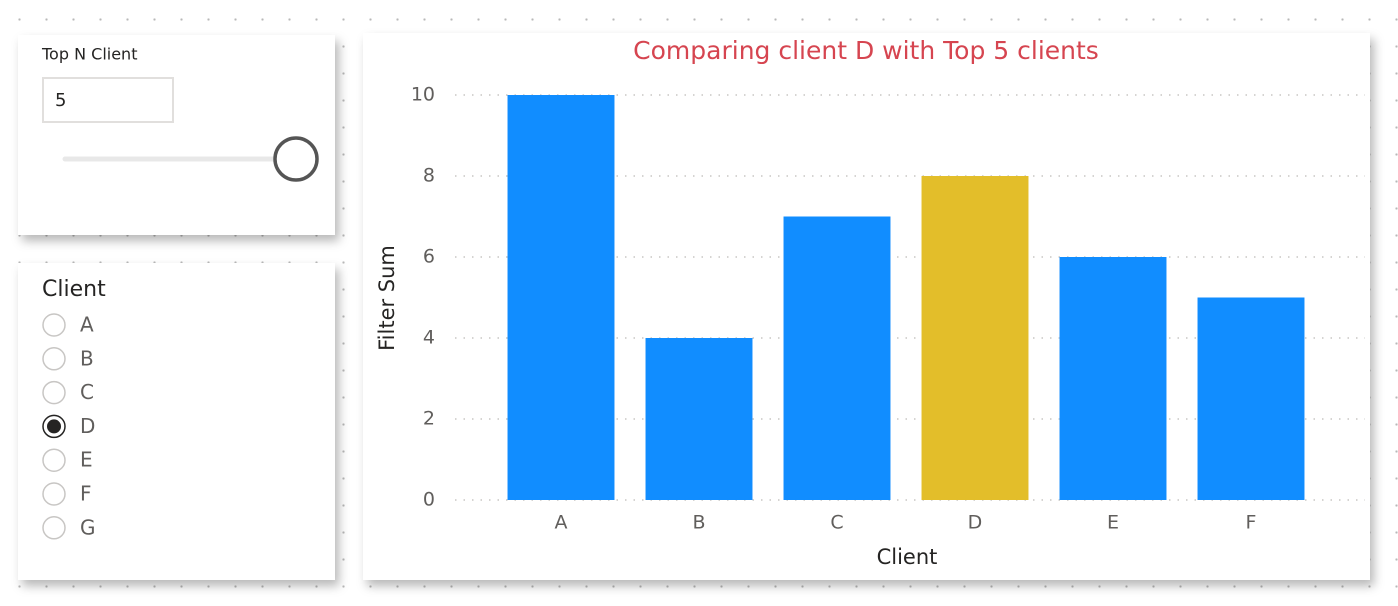 The width and height of the screenshot is (1398, 606). What do you see at coordinates (387, 298) in the screenshot?
I see `y-axis-label: Filter Sum` at bounding box center [387, 298].